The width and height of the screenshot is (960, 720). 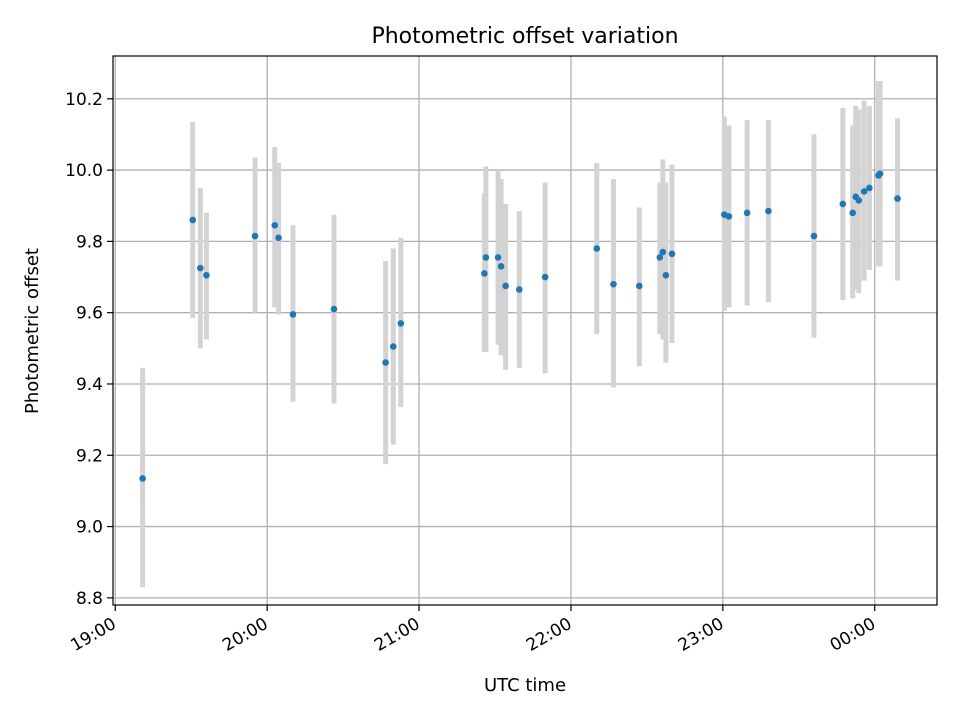 I want to click on y-tick-label: 9.6, so click(x=89, y=314).